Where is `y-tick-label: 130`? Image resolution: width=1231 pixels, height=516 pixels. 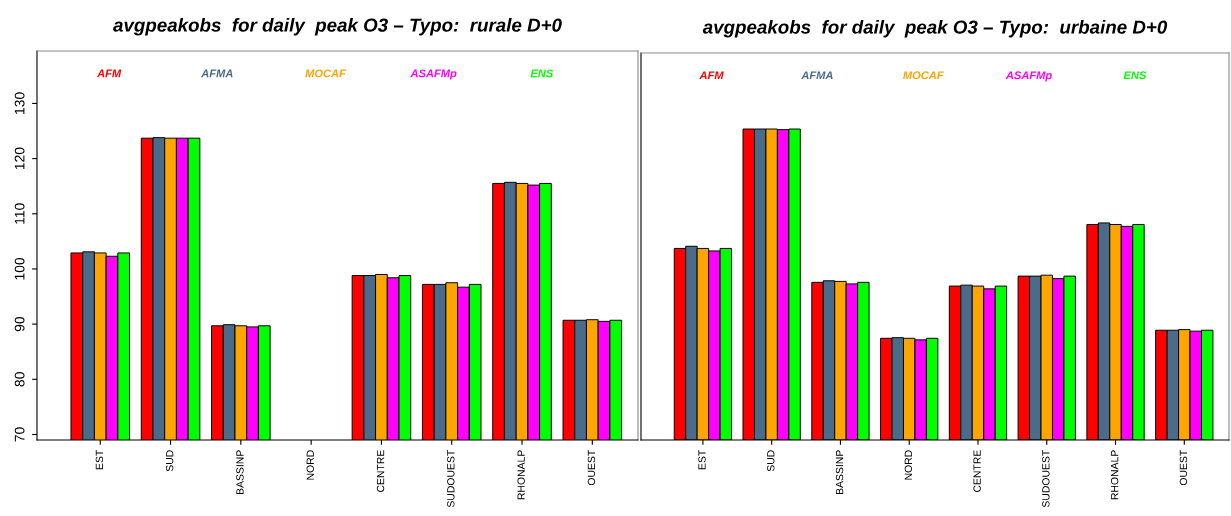 y-tick-label: 130 is located at coordinates (19, 103).